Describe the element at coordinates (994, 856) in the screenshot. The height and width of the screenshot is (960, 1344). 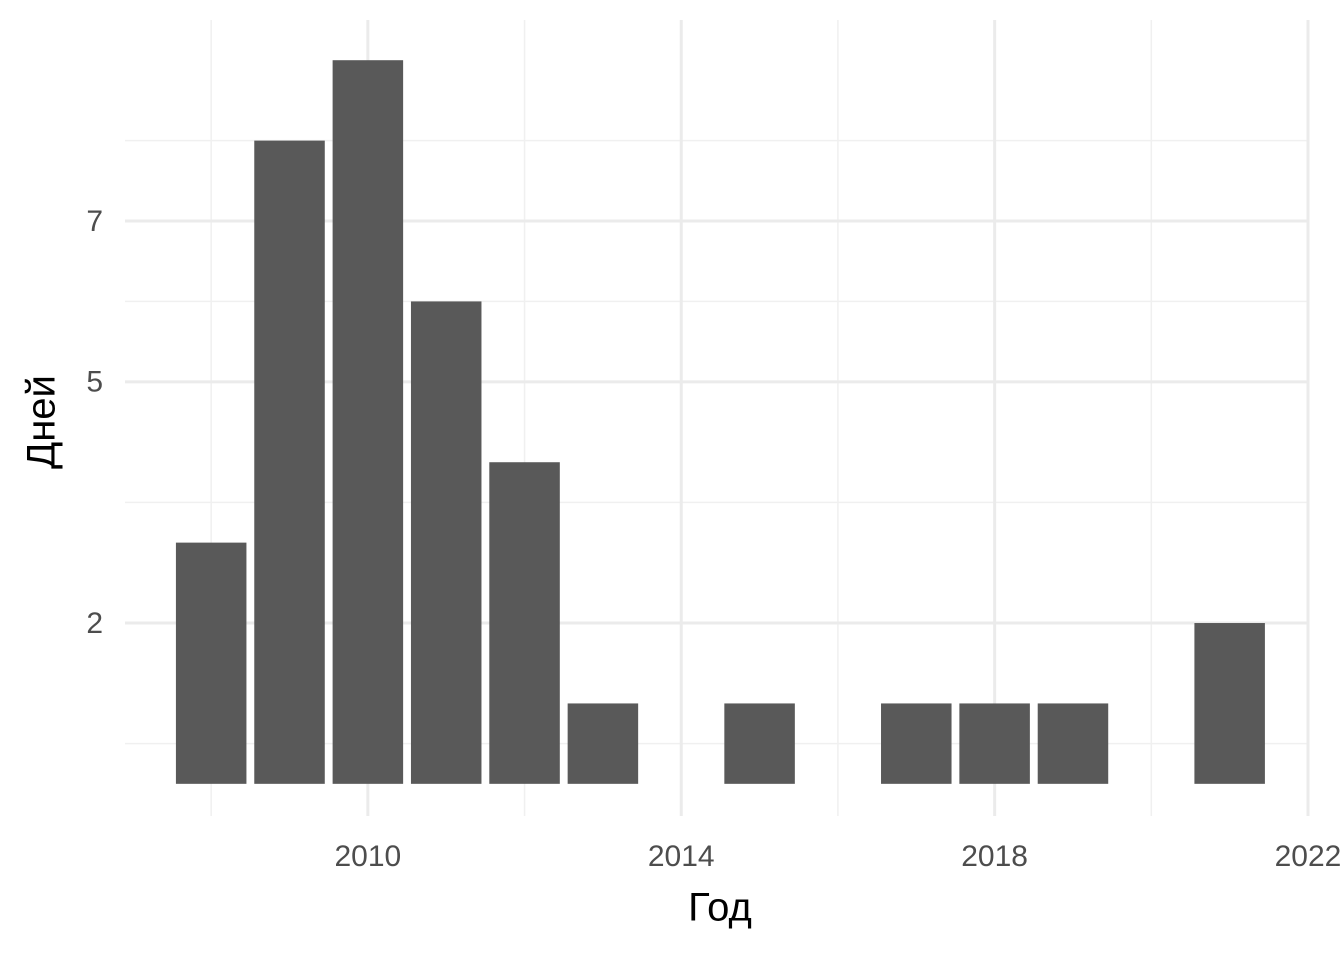
I see `x-tick-label: 2018` at that location.